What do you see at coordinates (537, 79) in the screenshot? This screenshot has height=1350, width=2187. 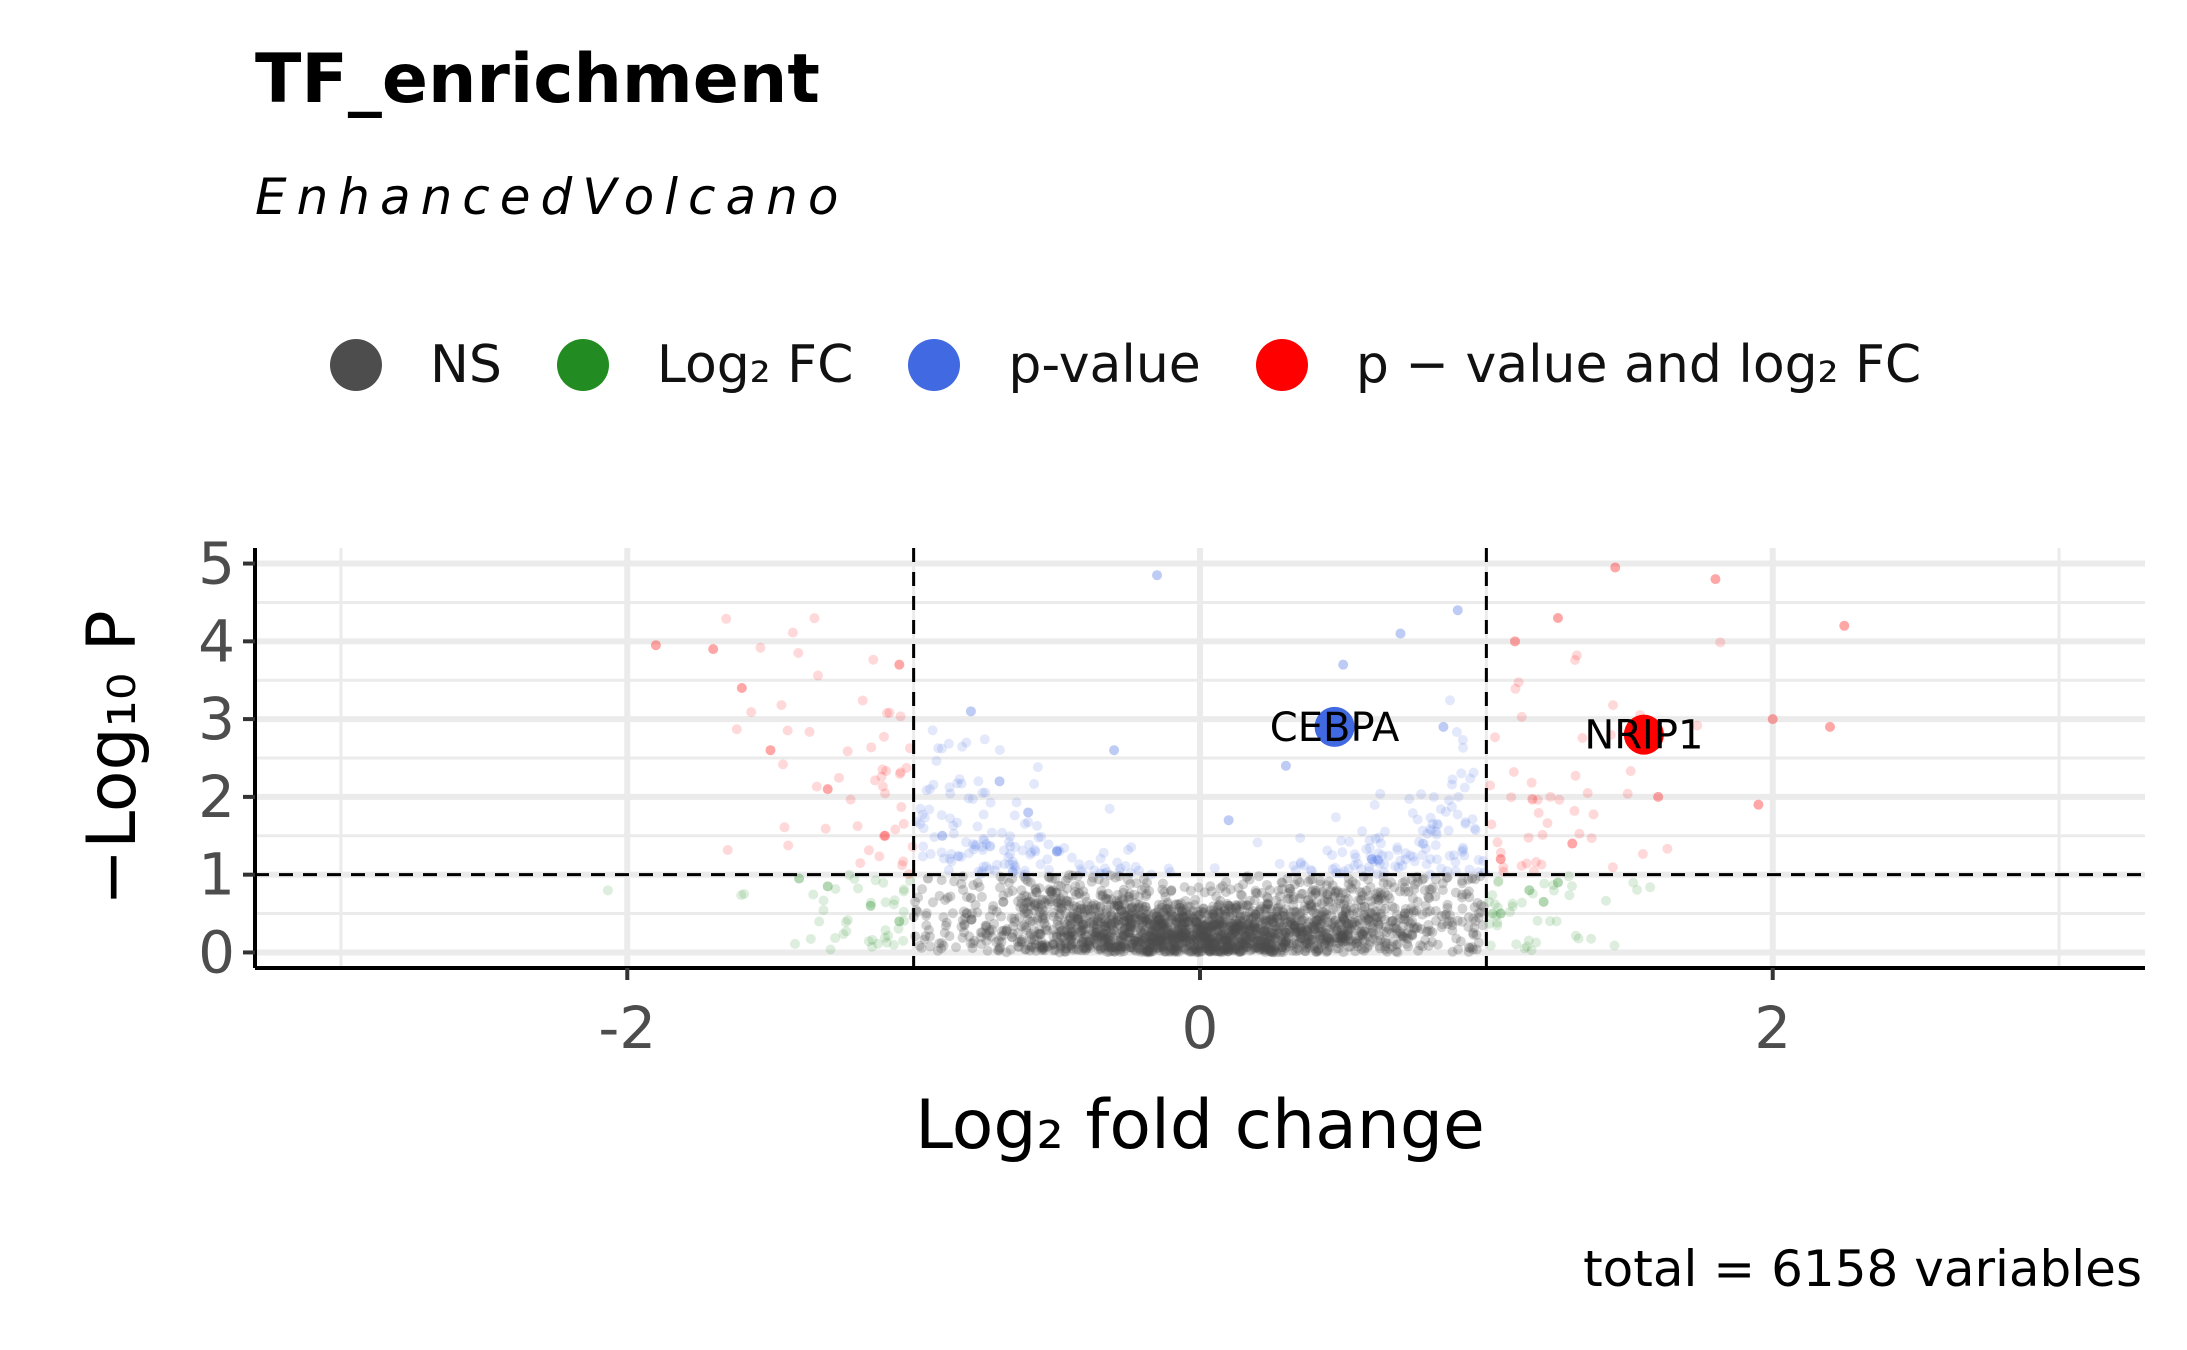 I see `chart-title: TF_enrichment` at bounding box center [537, 79].